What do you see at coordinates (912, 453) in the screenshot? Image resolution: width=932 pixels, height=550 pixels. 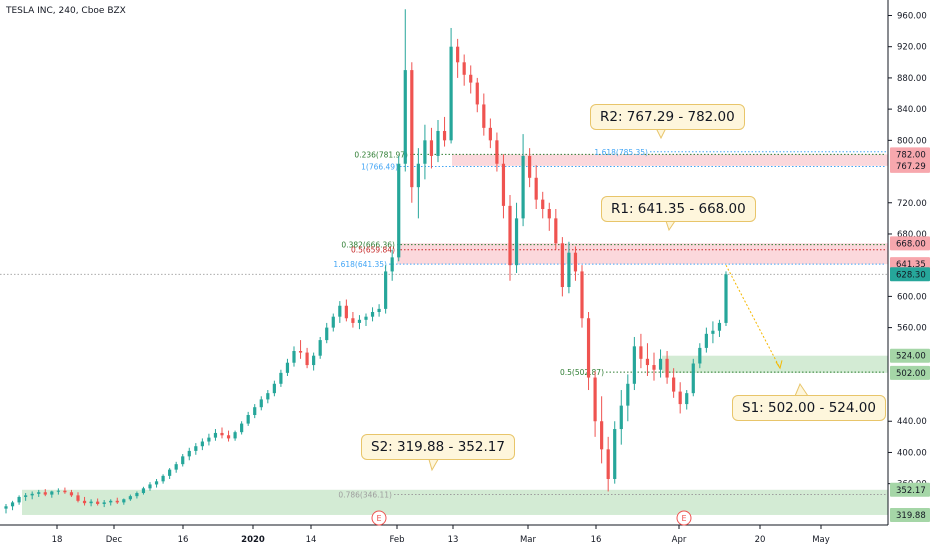 I see `y-tick-label: 400.00` at bounding box center [912, 453].